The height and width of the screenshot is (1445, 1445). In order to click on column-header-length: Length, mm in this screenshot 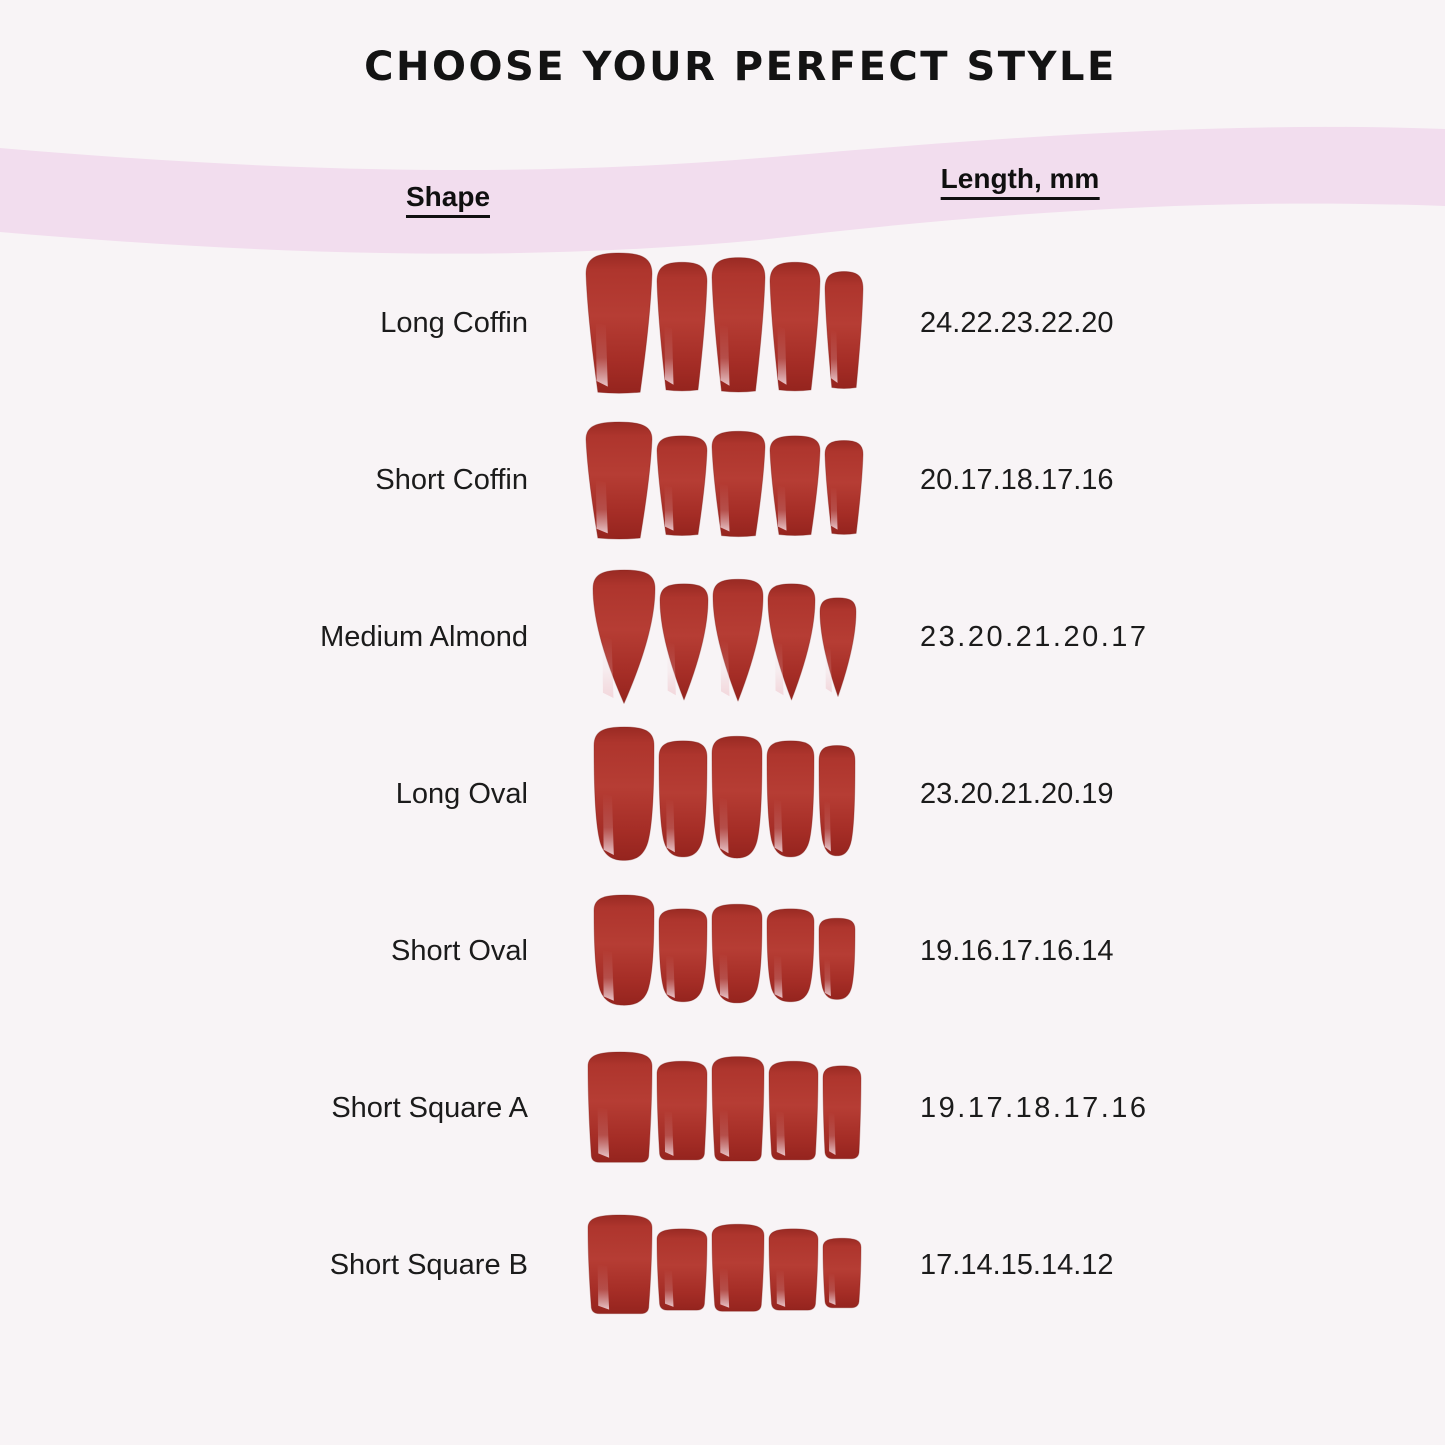, I will do `click(1020, 181)`.